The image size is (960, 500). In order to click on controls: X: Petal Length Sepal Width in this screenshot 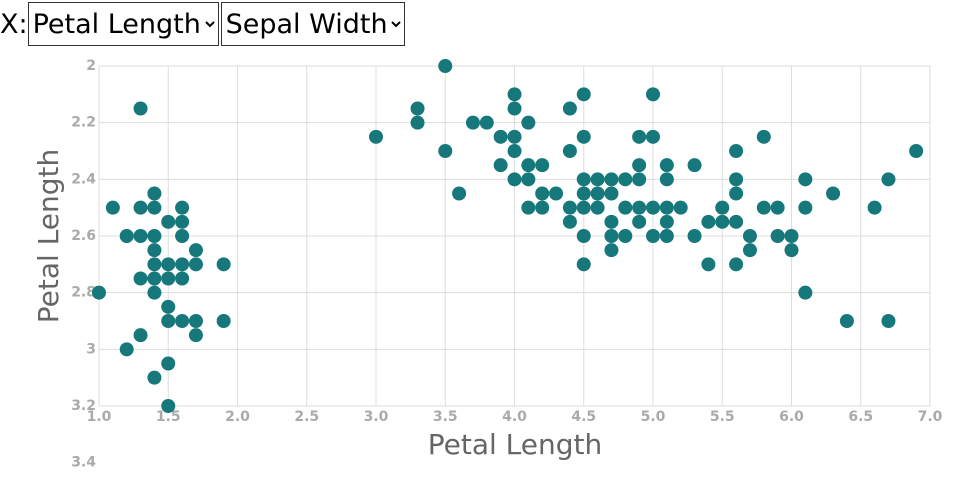, I will do `click(203, 24)`.